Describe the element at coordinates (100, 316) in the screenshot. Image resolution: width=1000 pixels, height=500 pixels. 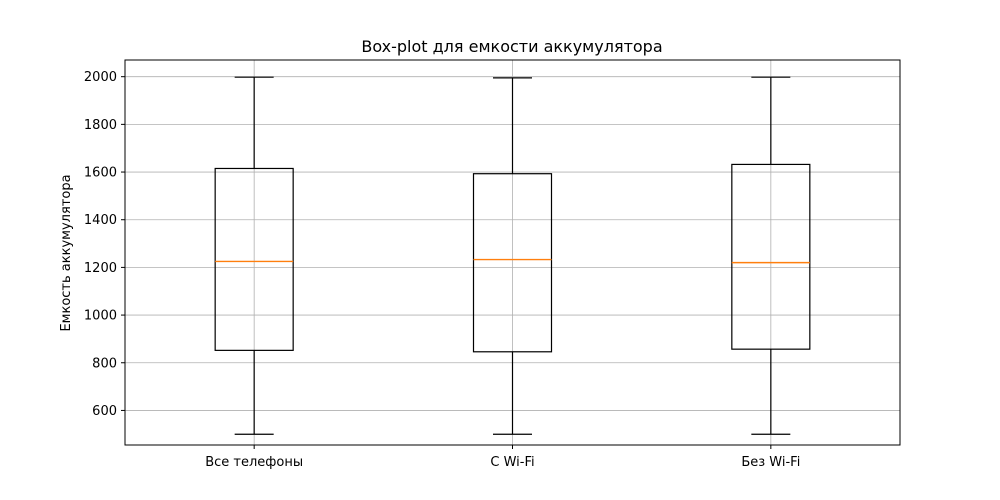
I see `y-tick-label: 1000` at that location.